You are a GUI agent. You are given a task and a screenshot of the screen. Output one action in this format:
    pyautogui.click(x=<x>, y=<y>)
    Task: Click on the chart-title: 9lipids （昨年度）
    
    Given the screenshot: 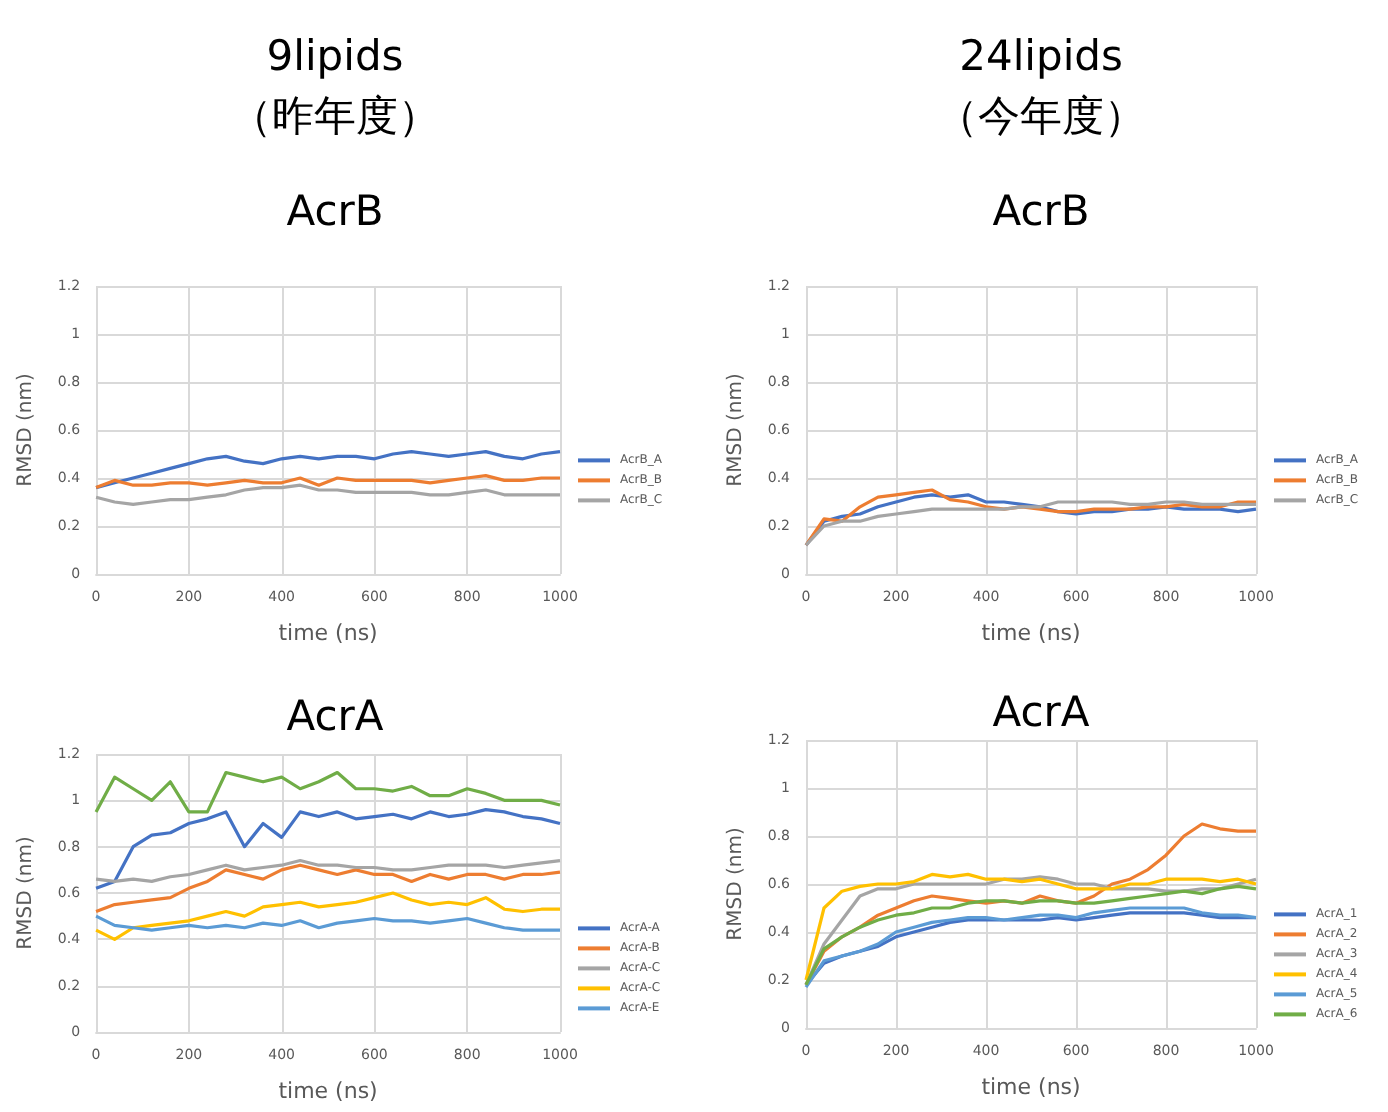 What is the action you would take?
    pyautogui.click(x=335, y=86)
    